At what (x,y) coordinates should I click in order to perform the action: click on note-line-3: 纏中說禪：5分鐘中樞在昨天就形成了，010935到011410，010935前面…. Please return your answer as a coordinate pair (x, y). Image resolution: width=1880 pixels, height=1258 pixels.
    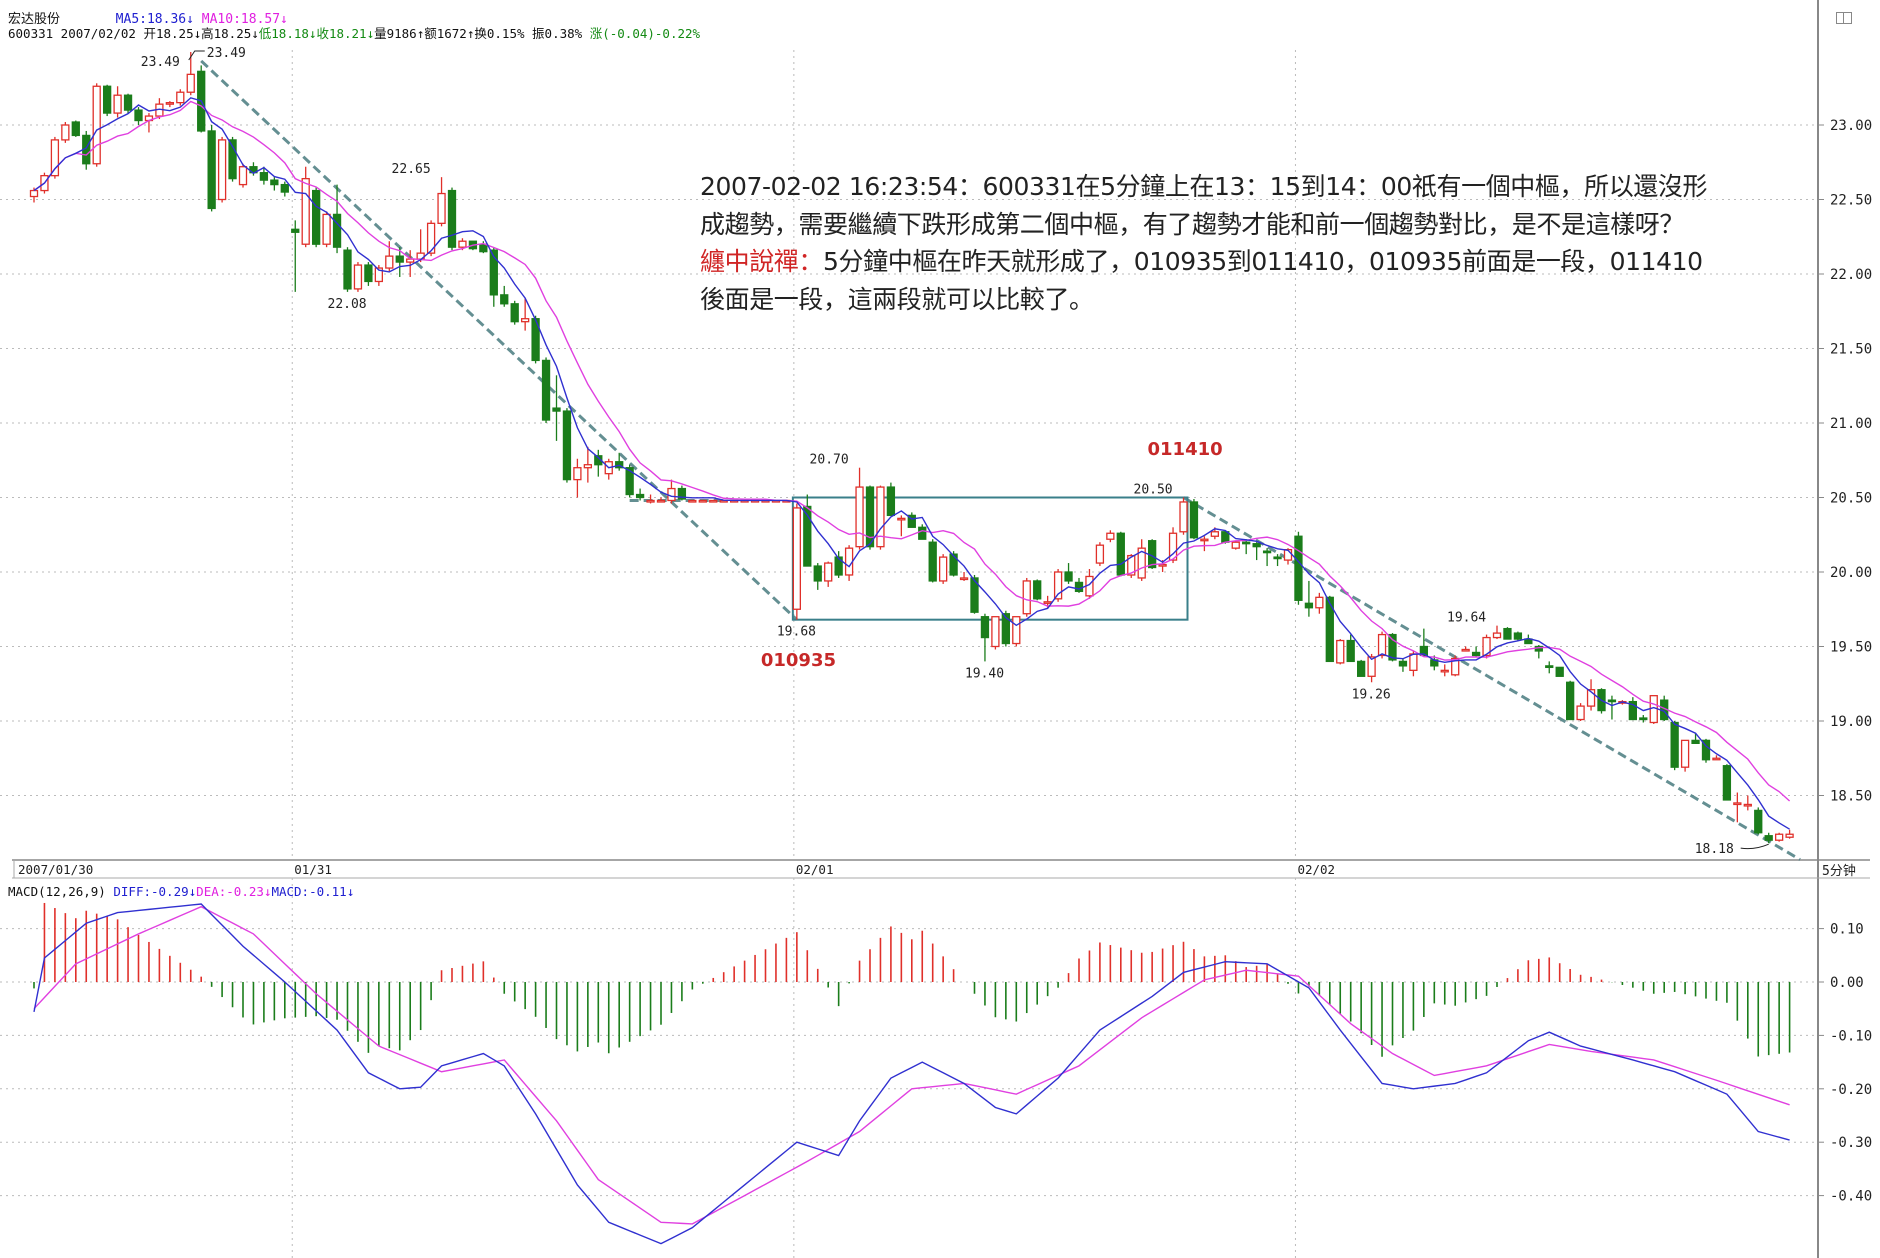
    Looking at the image, I should click on (1203, 262).